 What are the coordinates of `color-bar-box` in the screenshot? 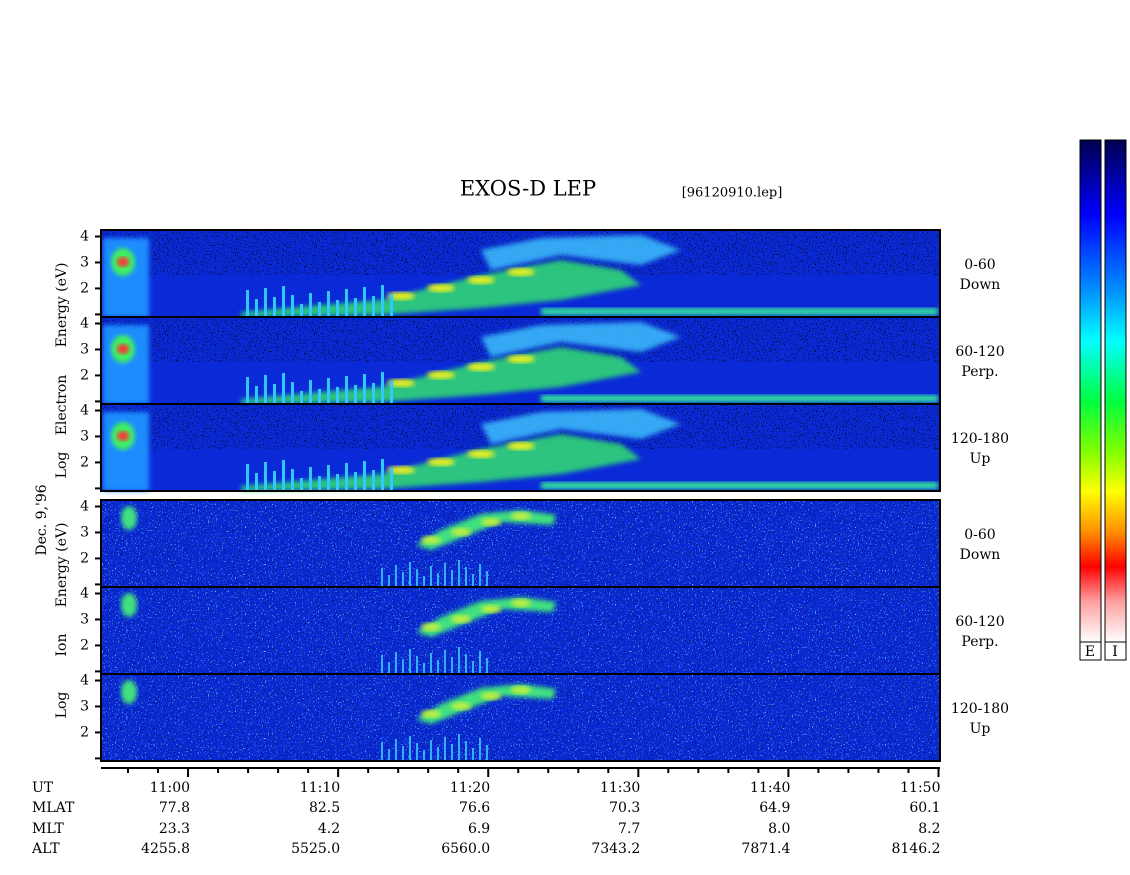 It's located at (1115, 651).